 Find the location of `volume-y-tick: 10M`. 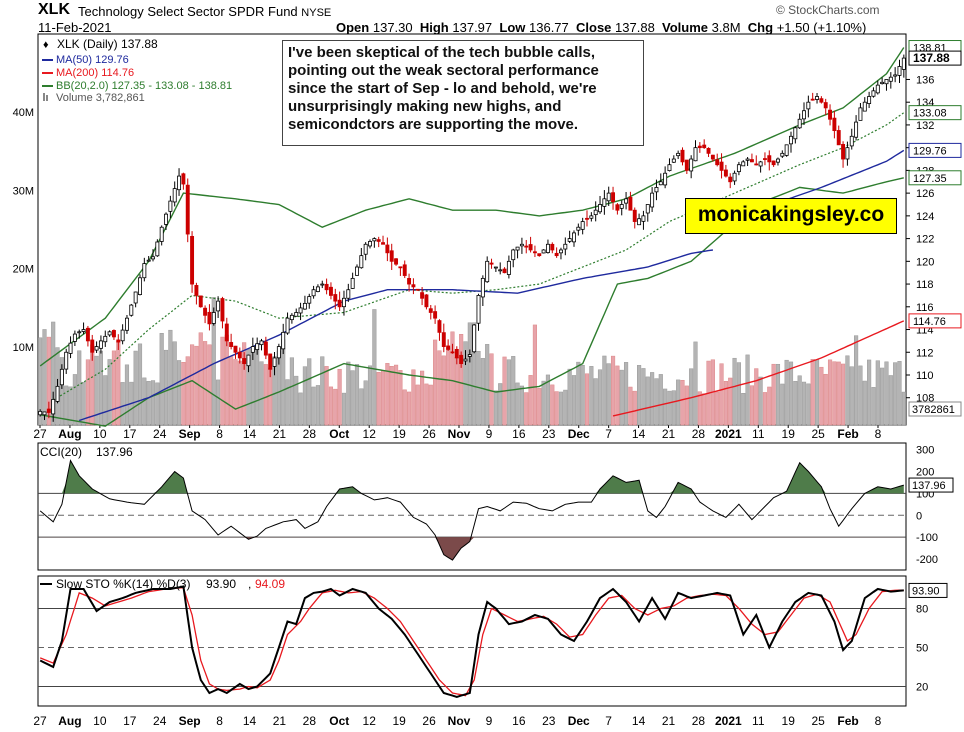

volume-y-tick: 10M is located at coordinates (23, 348).